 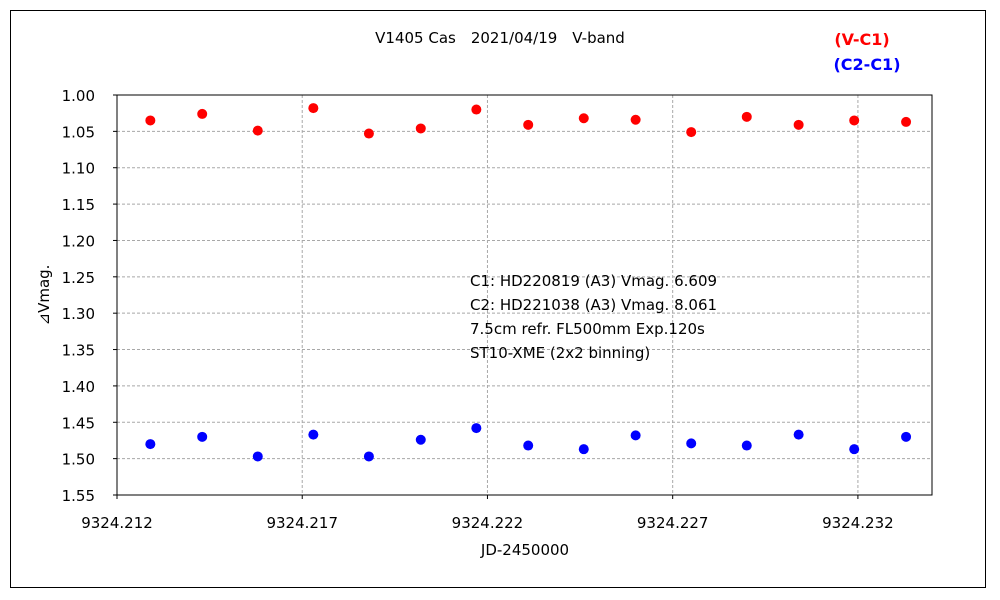 What do you see at coordinates (78, 496) in the screenshot?
I see `y-tick-label: 1.55` at bounding box center [78, 496].